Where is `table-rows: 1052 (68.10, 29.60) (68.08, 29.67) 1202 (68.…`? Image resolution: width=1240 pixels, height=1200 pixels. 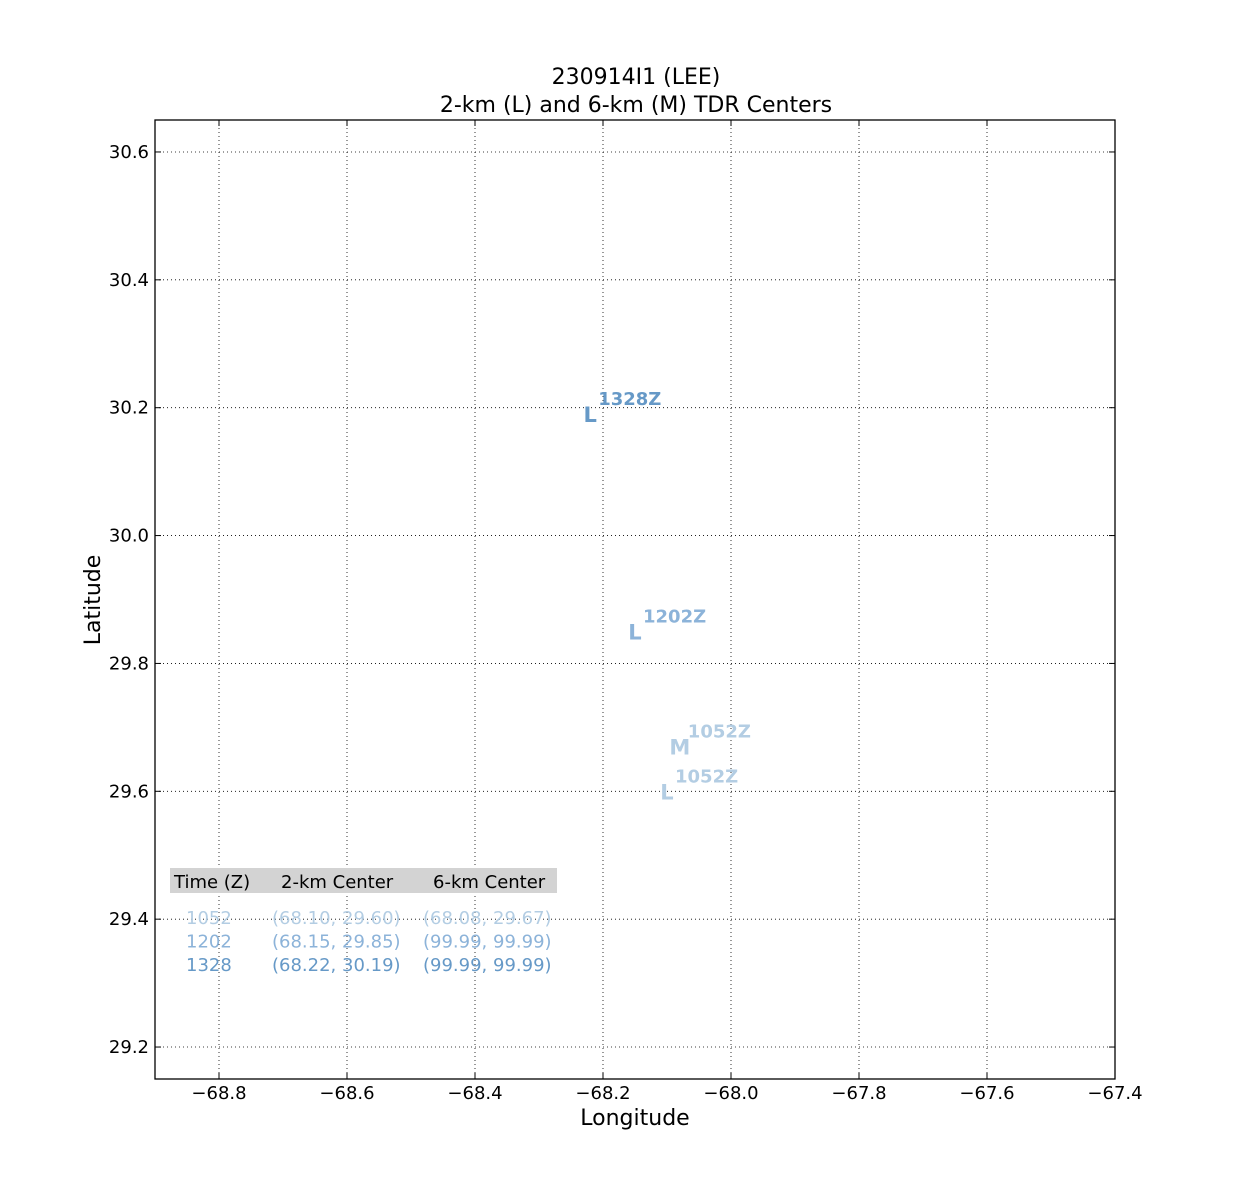
table-rows: 1052 (68.10, 29.60) (68.08, 29.67) 1202 (68.… is located at coordinates (369, 942).